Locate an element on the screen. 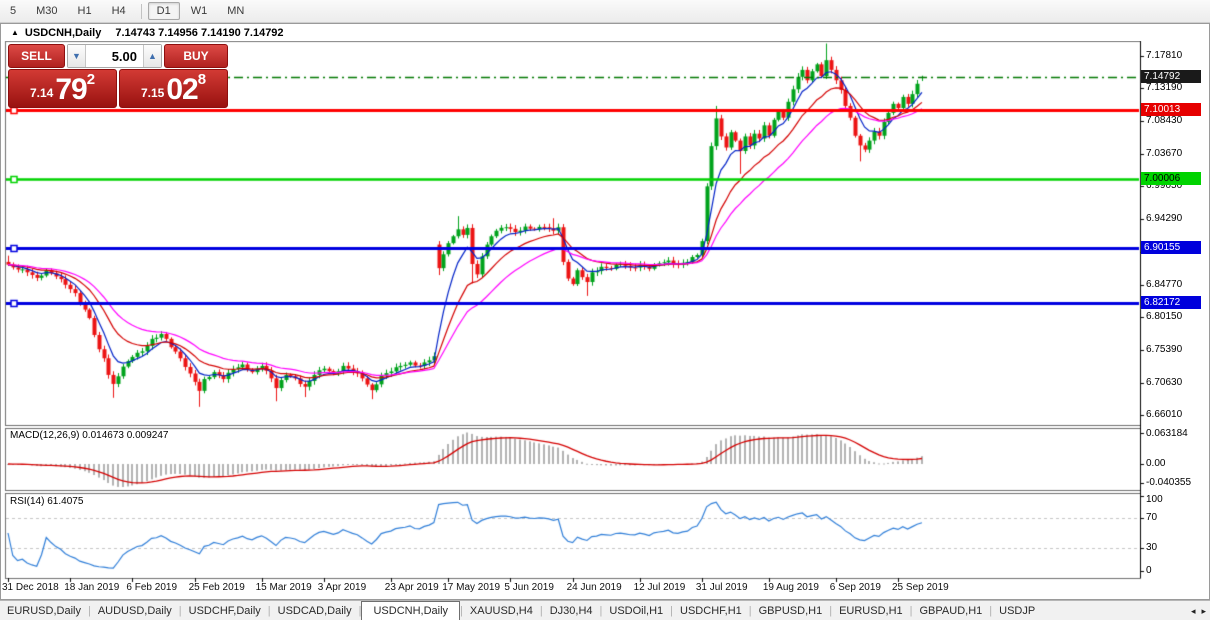 This screenshot has width=1210, height=620. macd-axis-min: -0.040355 is located at coordinates (1169, 482).